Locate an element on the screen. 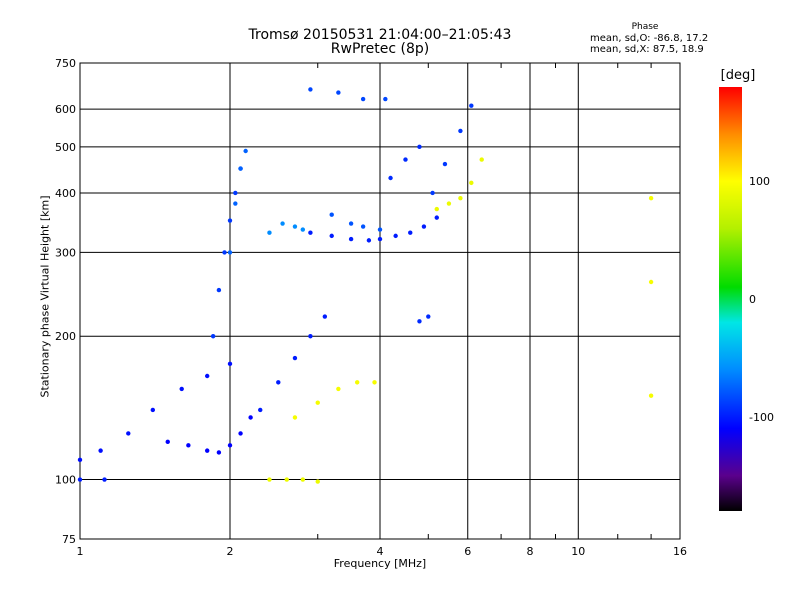 The width and height of the screenshot is (800, 600). chart-subtitle: RwPretec (8p) is located at coordinates (380, 49).